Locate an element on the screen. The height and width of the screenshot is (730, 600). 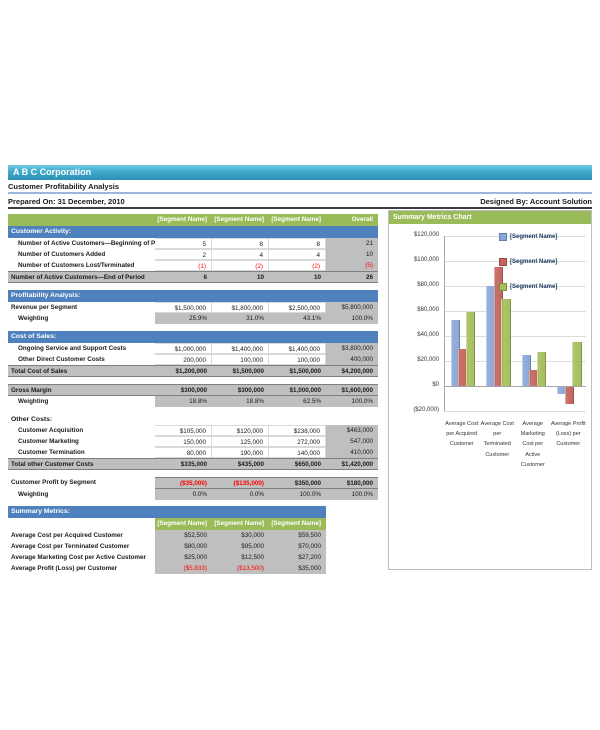
summary-section-header: Summary Metrics: is located at coordinates (167, 512).